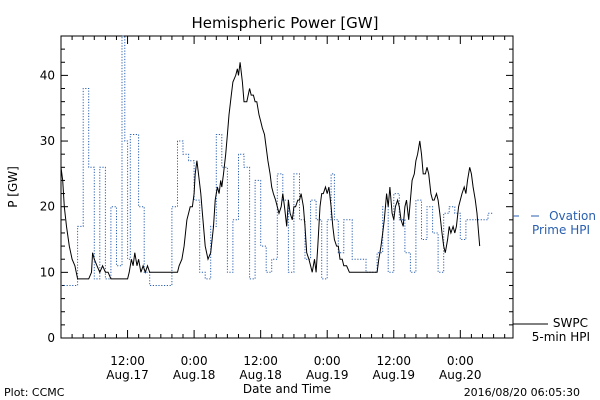 The width and height of the screenshot is (600, 400). What do you see at coordinates (285, 23) in the screenshot?
I see `chart-title: Hemispheric Power [GW]` at bounding box center [285, 23].